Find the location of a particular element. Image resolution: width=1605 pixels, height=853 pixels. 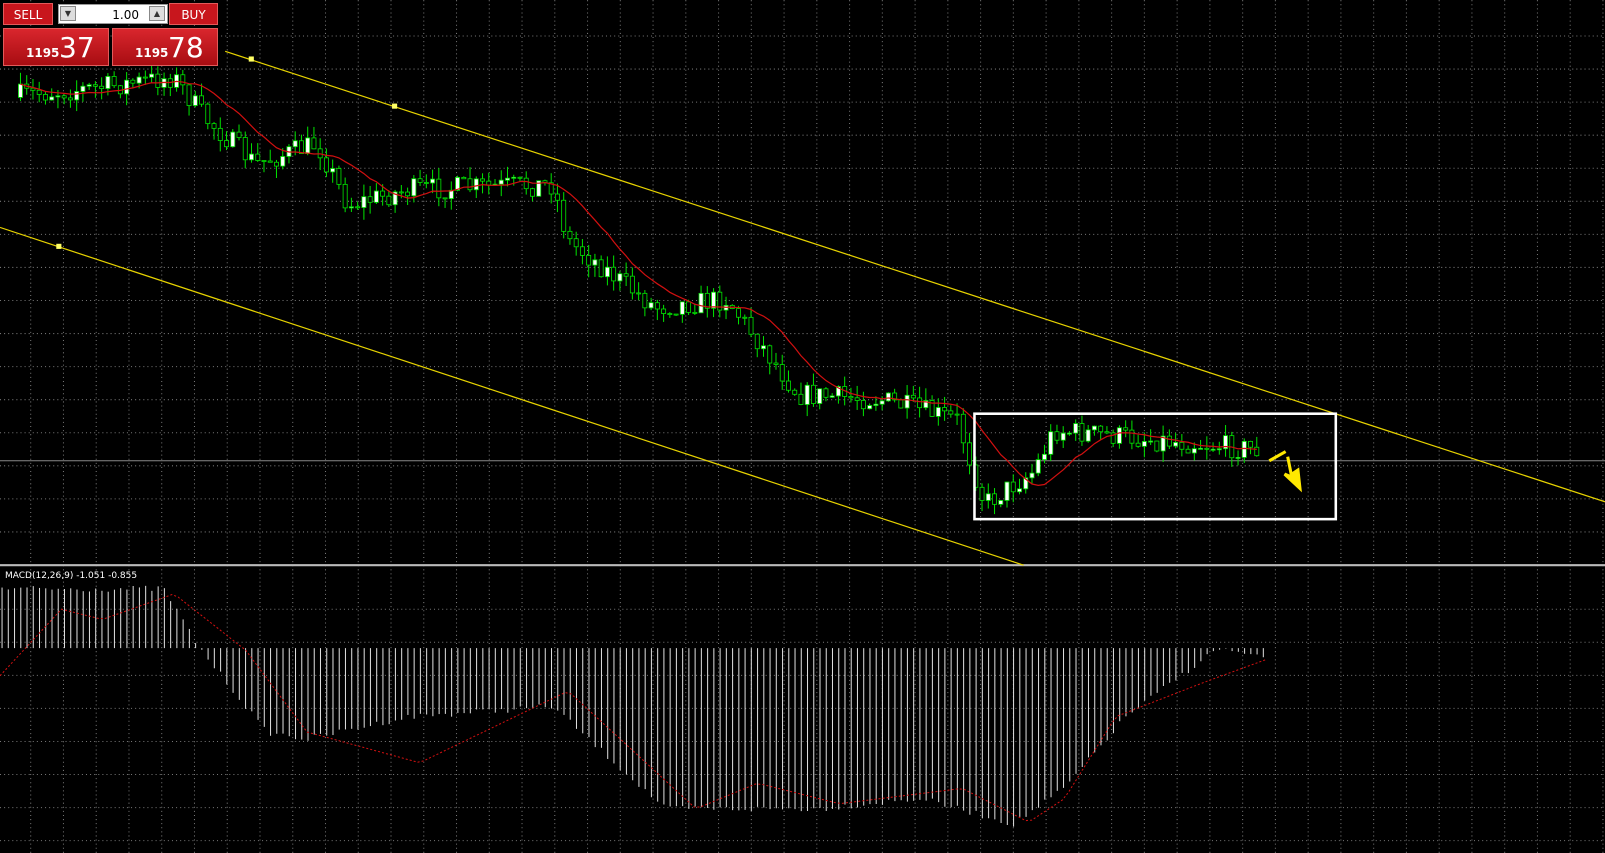

price-figure: 1195 is located at coordinates (43, 53).